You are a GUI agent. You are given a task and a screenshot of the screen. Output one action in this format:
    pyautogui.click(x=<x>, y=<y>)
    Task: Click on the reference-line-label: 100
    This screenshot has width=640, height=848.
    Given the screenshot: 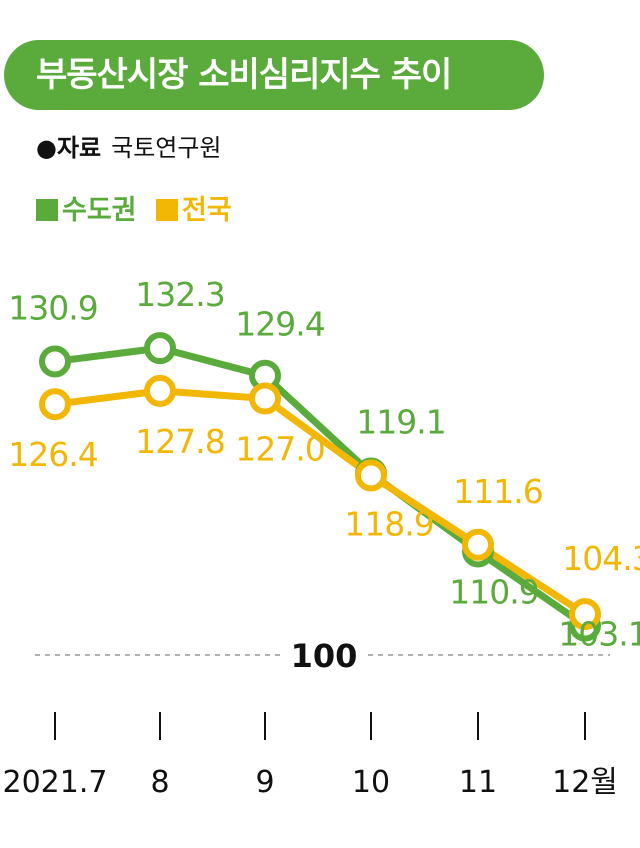 What is the action you would take?
    pyautogui.click(x=324, y=656)
    